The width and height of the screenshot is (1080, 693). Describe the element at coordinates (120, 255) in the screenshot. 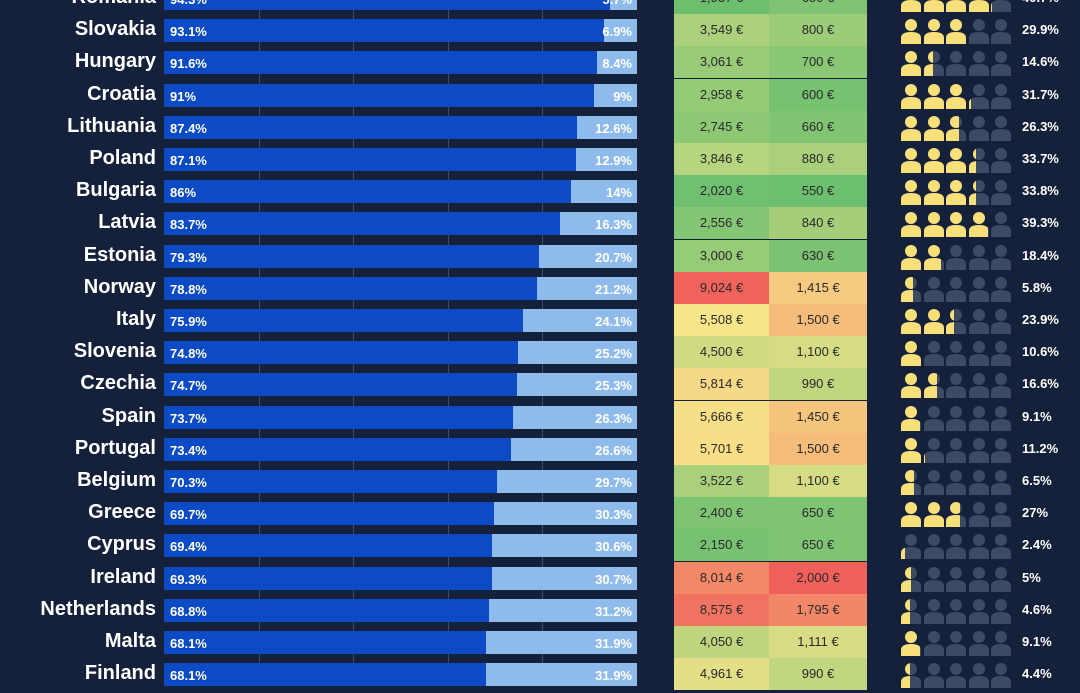

I see `country-label: Estonia` at that location.